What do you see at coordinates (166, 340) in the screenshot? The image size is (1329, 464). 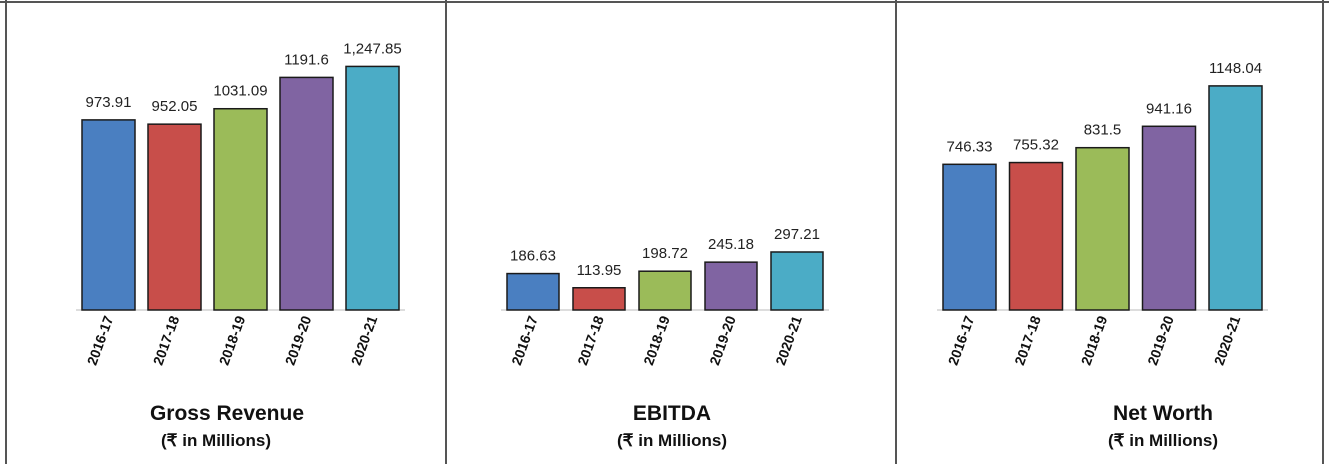 I see `gross-revenue-tick-label: 2017-18` at bounding box center [166, 340].